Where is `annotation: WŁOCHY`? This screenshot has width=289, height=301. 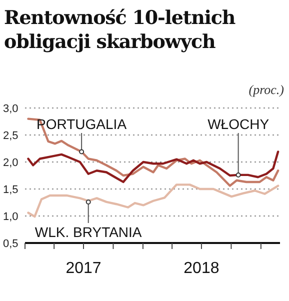 annotation: WŁOCHY is located at coordinates (239, 124).